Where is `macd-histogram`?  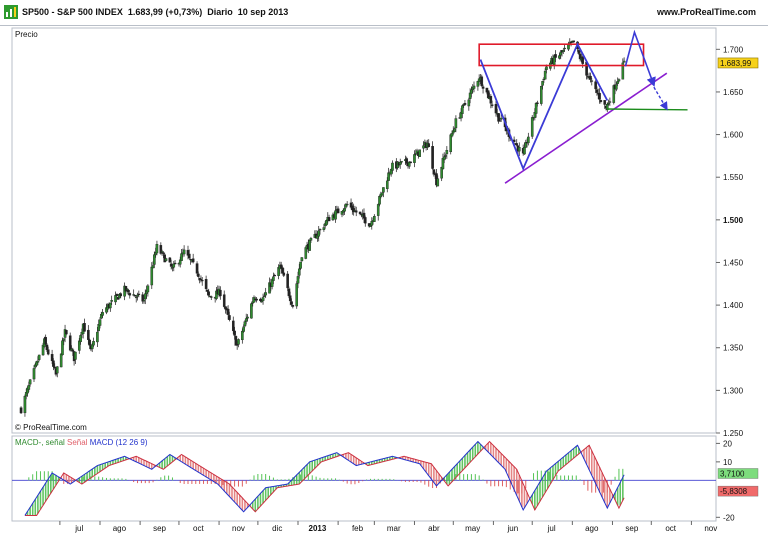 macd-histogram is located at coordinates (325, 478).